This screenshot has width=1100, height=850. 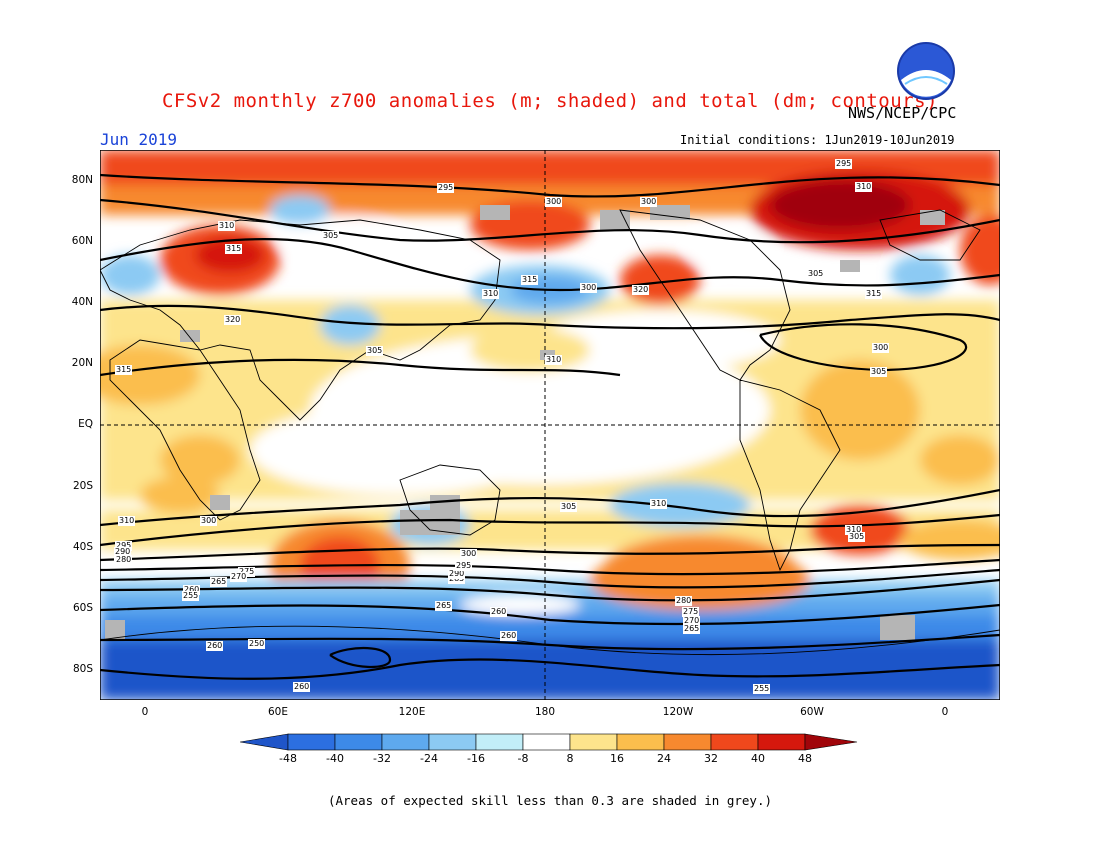 What do you see at coordinates (691, 612) in the screenshot?
I see `contour-value-label: 275` at bounding box center [691, 612].